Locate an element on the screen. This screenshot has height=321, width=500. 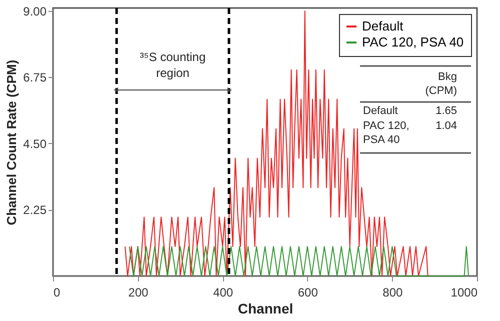
x-axis-title: Channel is located at coordinates (266, 308).